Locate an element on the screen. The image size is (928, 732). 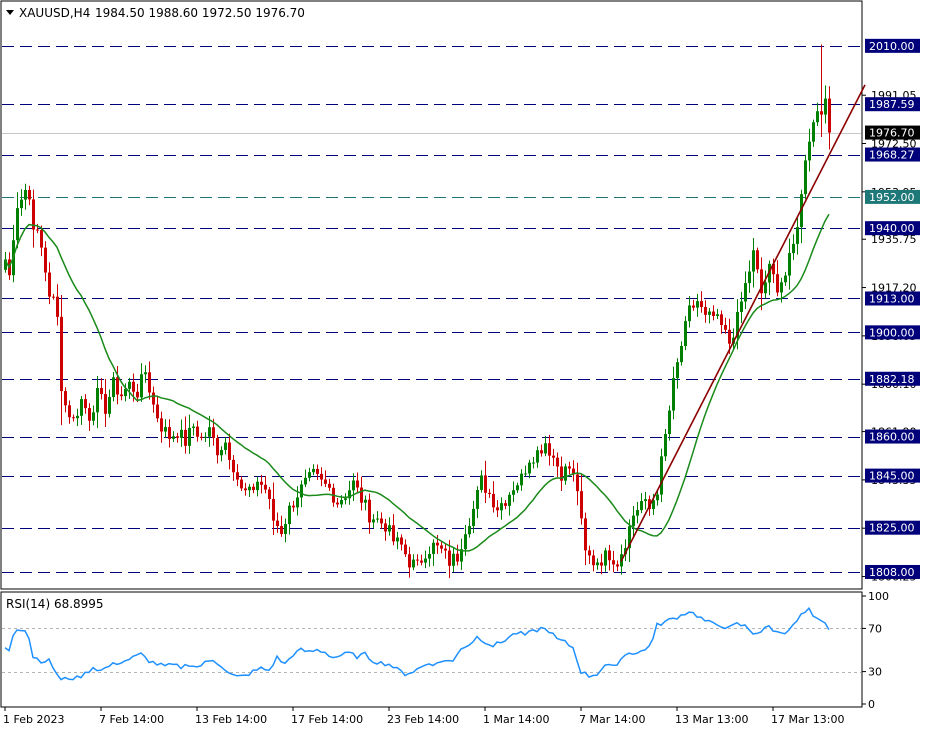
level-label-4-box is located at coordinates (892, 228).